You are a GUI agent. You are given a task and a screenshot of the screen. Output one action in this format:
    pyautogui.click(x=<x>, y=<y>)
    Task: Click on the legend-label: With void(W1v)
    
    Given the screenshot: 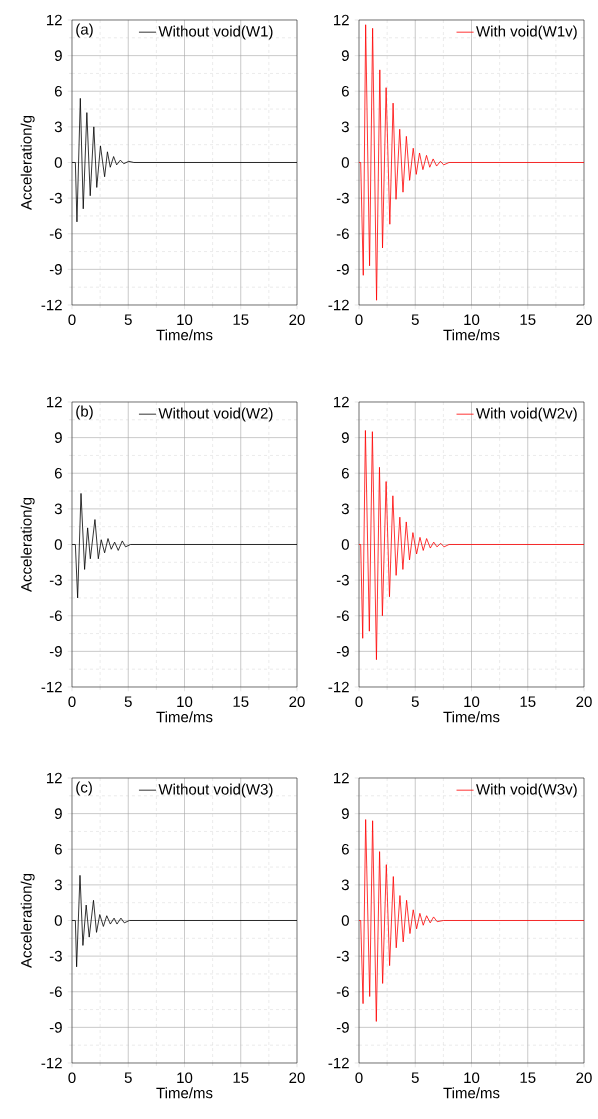 What is the action you would take?
    pyautogui.click(x=526, y=32)
    